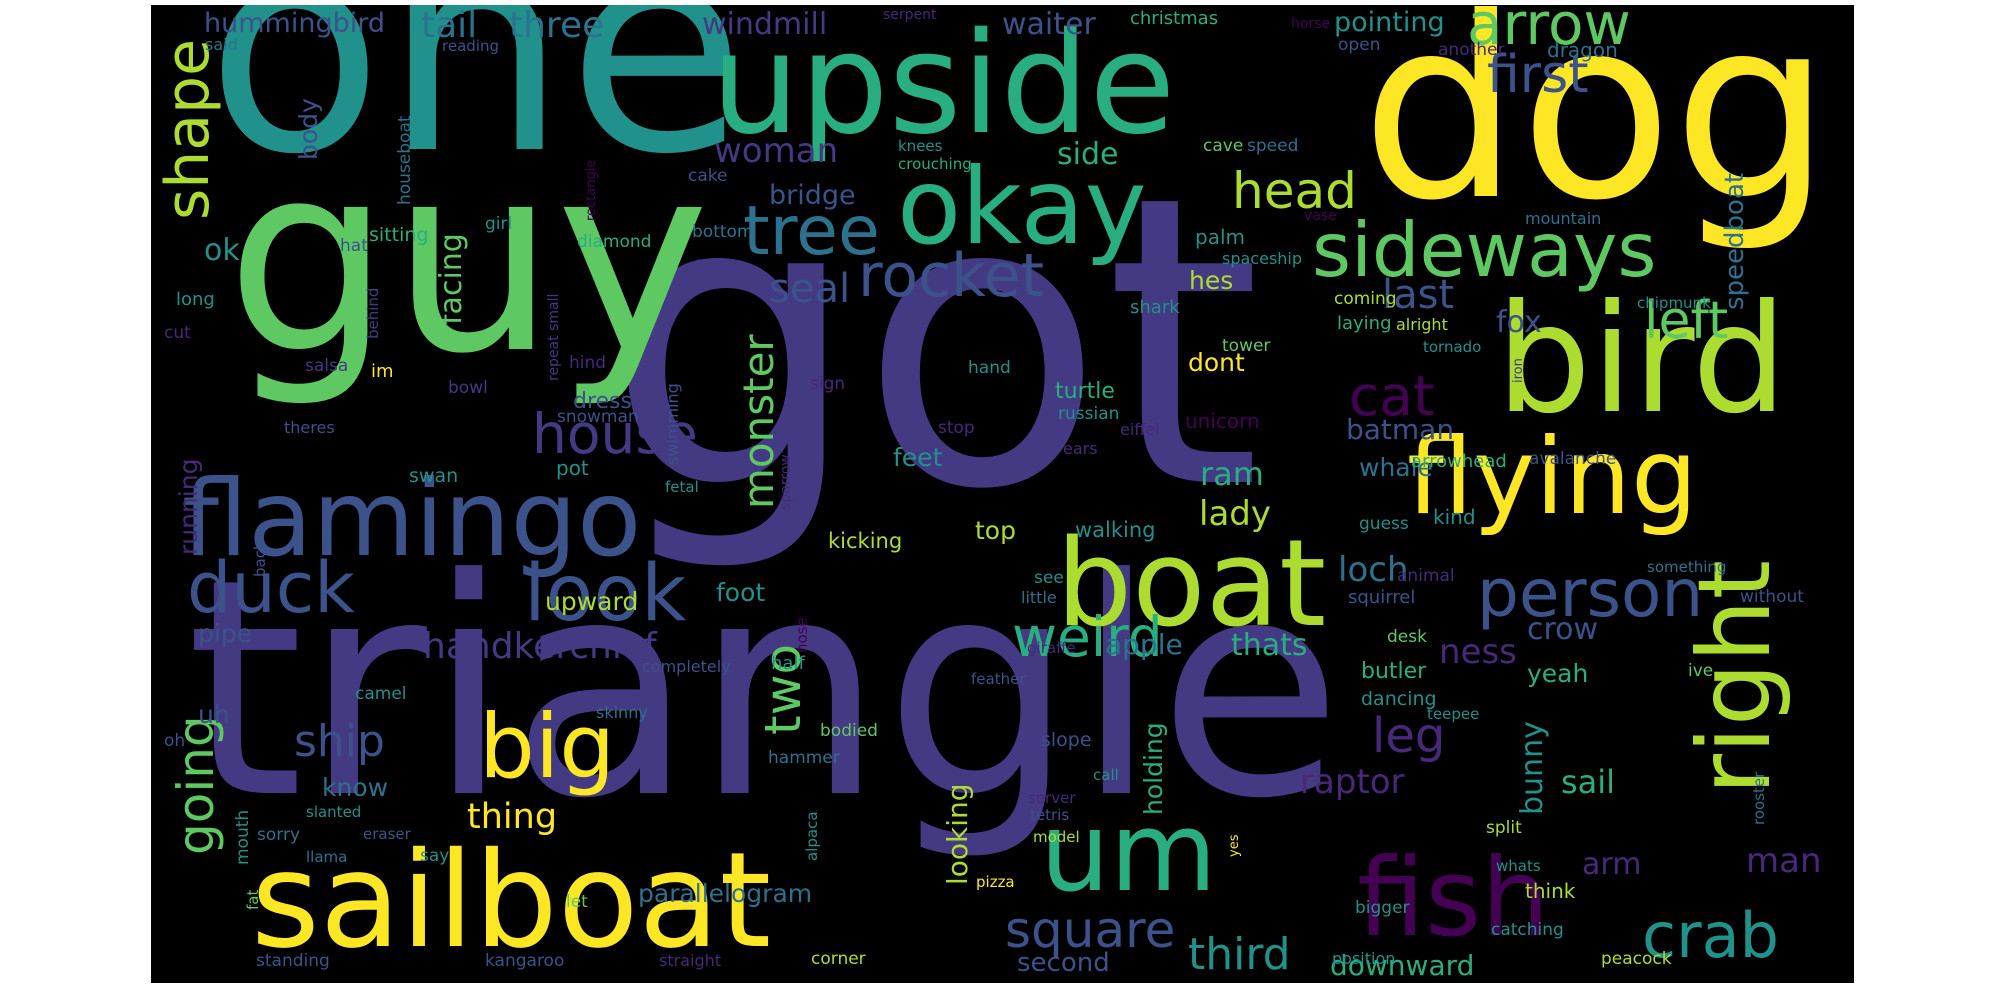  What do you see at coordinates (499, 224) in the screenshot?
I see `word-girl: girl` at bounding box center [499, 224].